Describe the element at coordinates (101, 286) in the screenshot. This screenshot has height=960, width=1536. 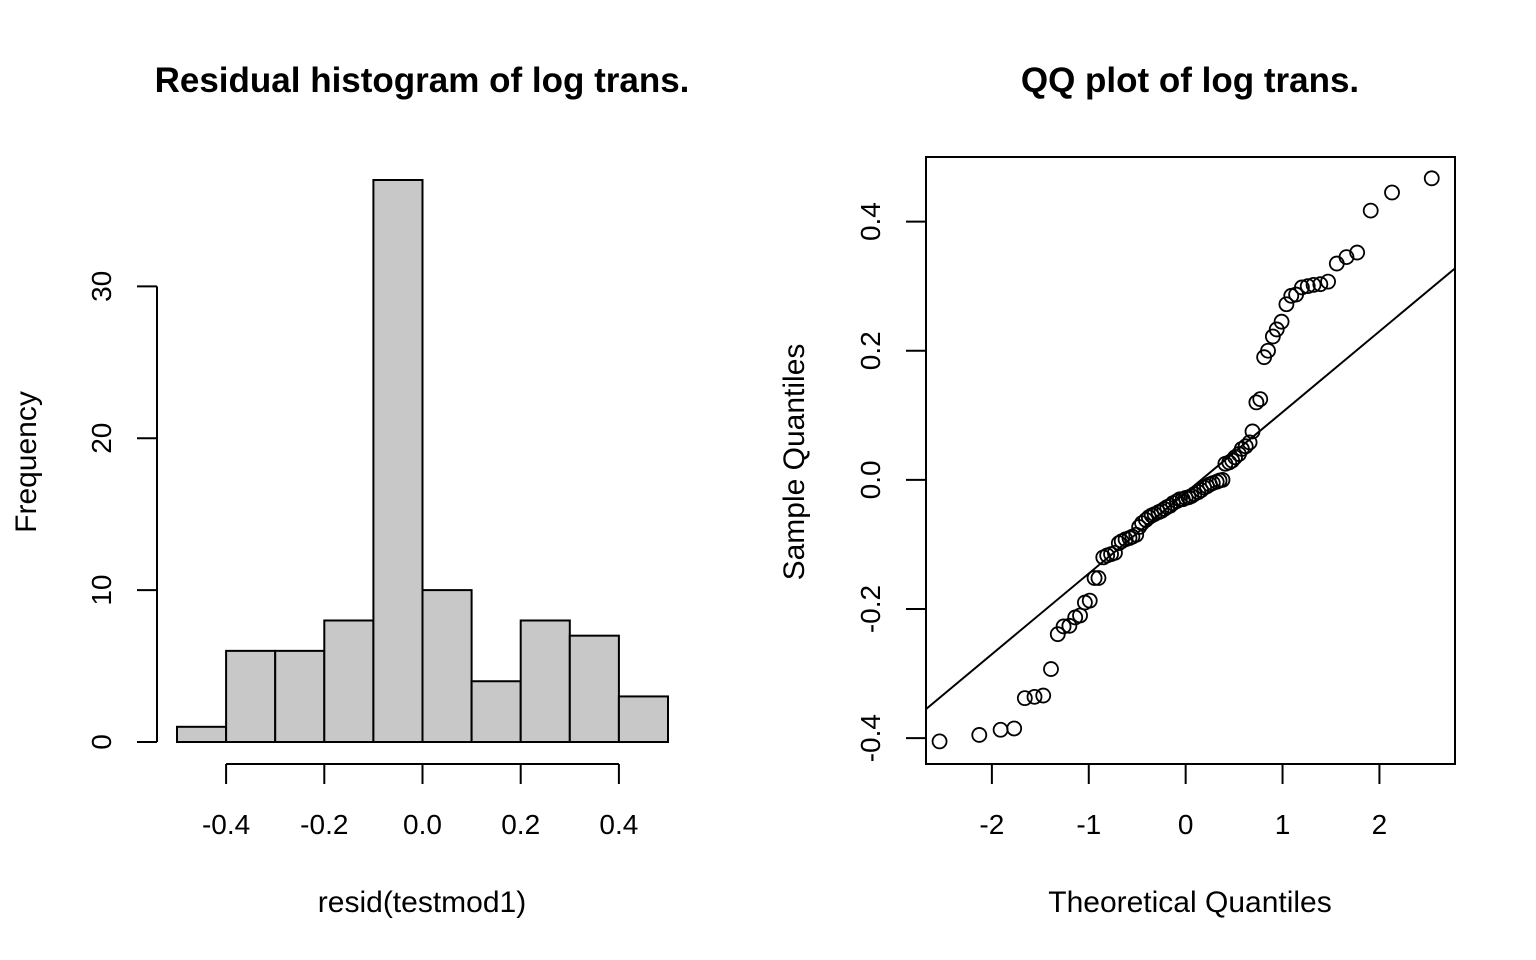
I see `histogram-y-tick-label: 30` at that location.